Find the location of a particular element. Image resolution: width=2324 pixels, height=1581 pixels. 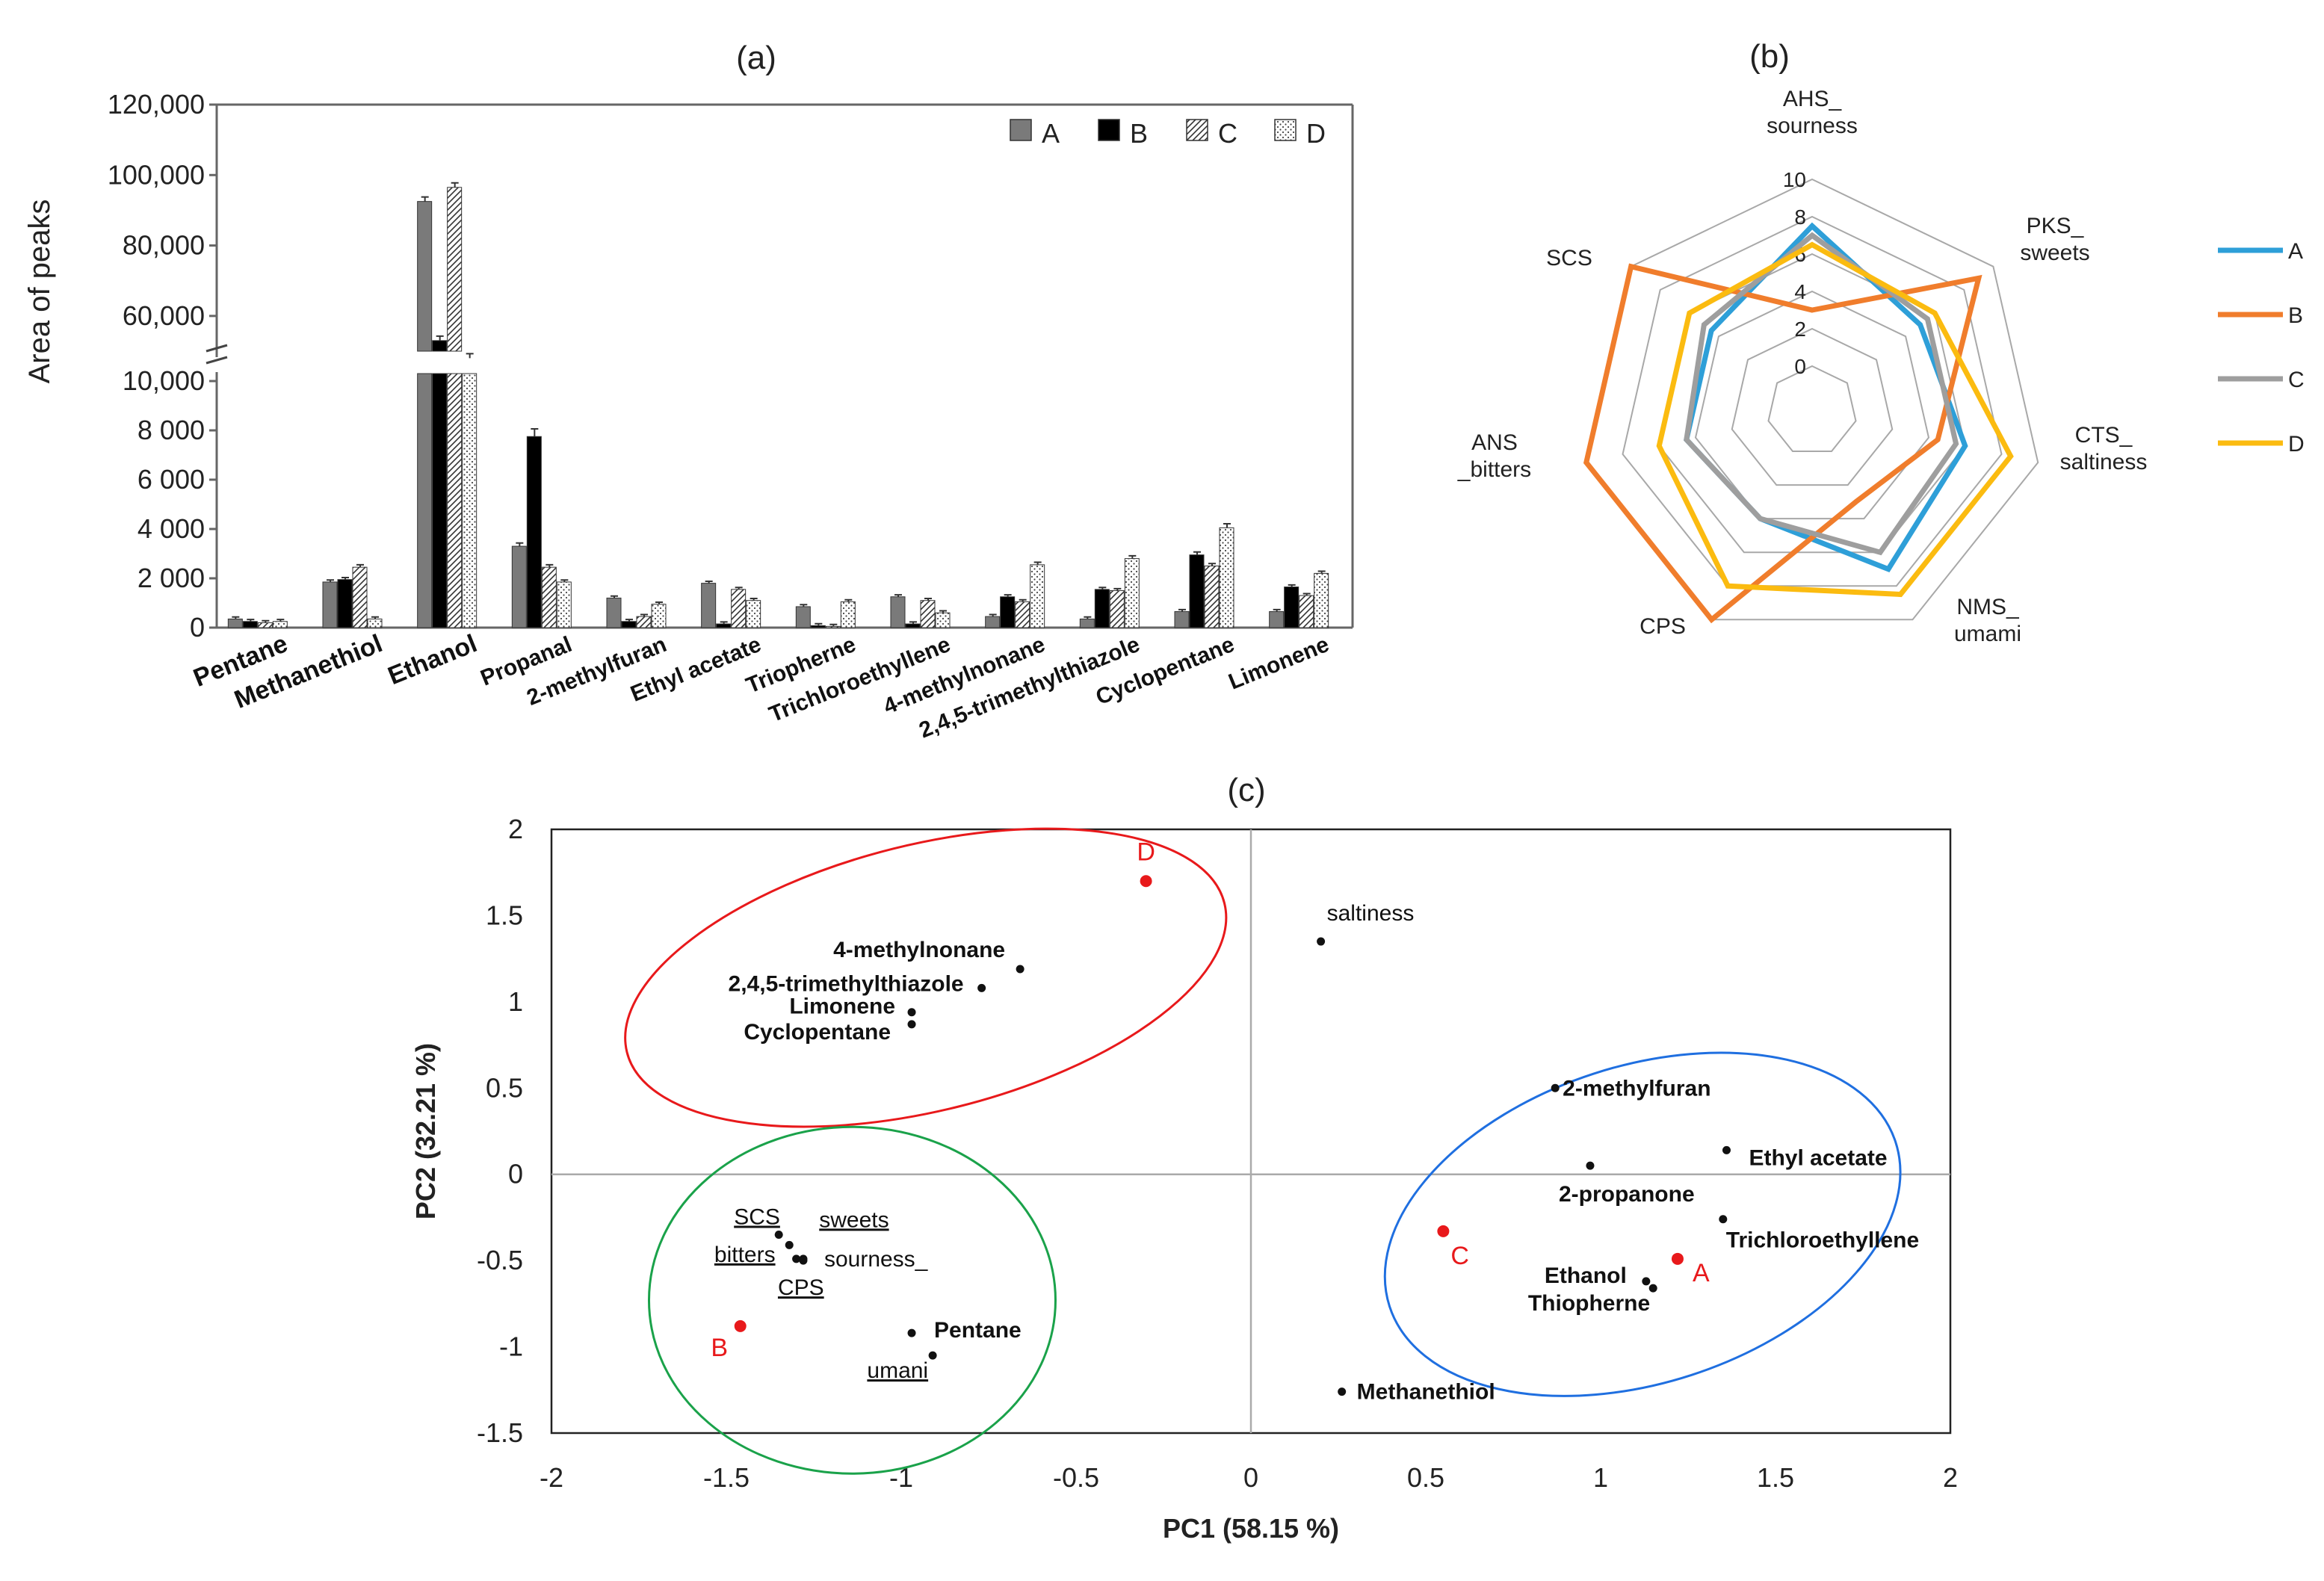

pca-y-tick-label: 2 is located at coordinates (515, 829).